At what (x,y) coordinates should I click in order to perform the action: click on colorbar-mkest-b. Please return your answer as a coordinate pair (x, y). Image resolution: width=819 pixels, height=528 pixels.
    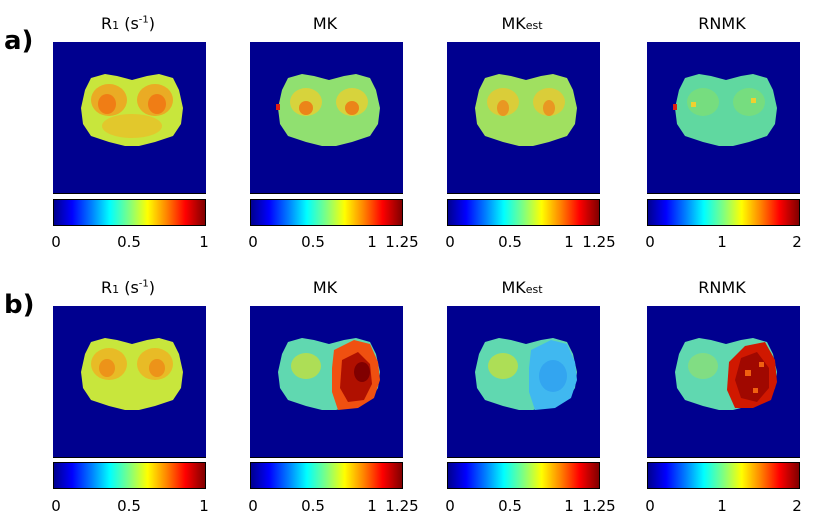
    Looking at the image, I should click on (523, 475).